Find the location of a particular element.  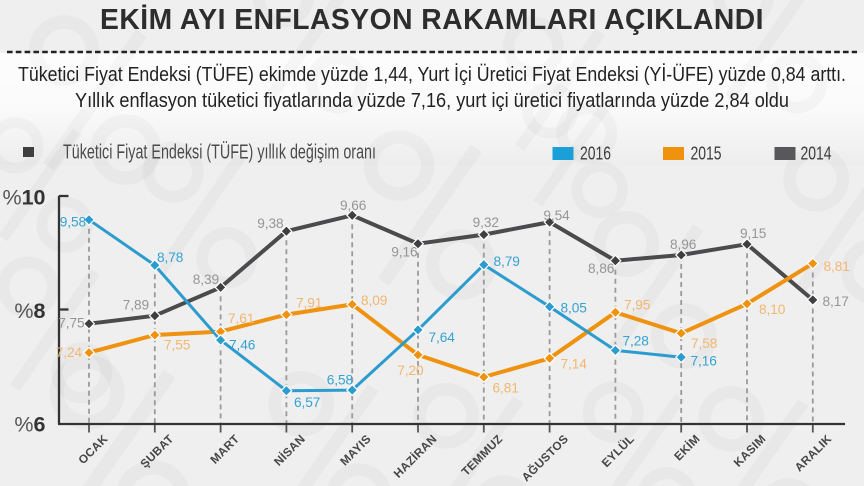

svg-text: 7,61 is located at coordinates (241, 318).